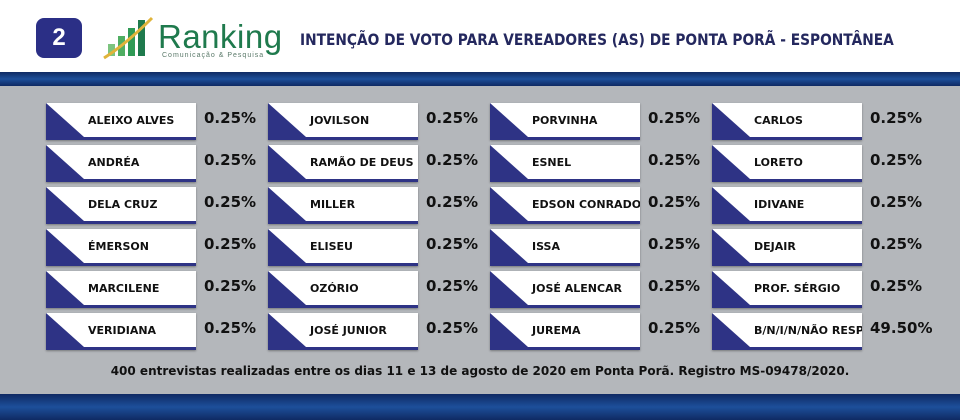 This screenshot has width=960, height=420. I want to click on candidate-name: ANDRÉA, so click(114, 162).